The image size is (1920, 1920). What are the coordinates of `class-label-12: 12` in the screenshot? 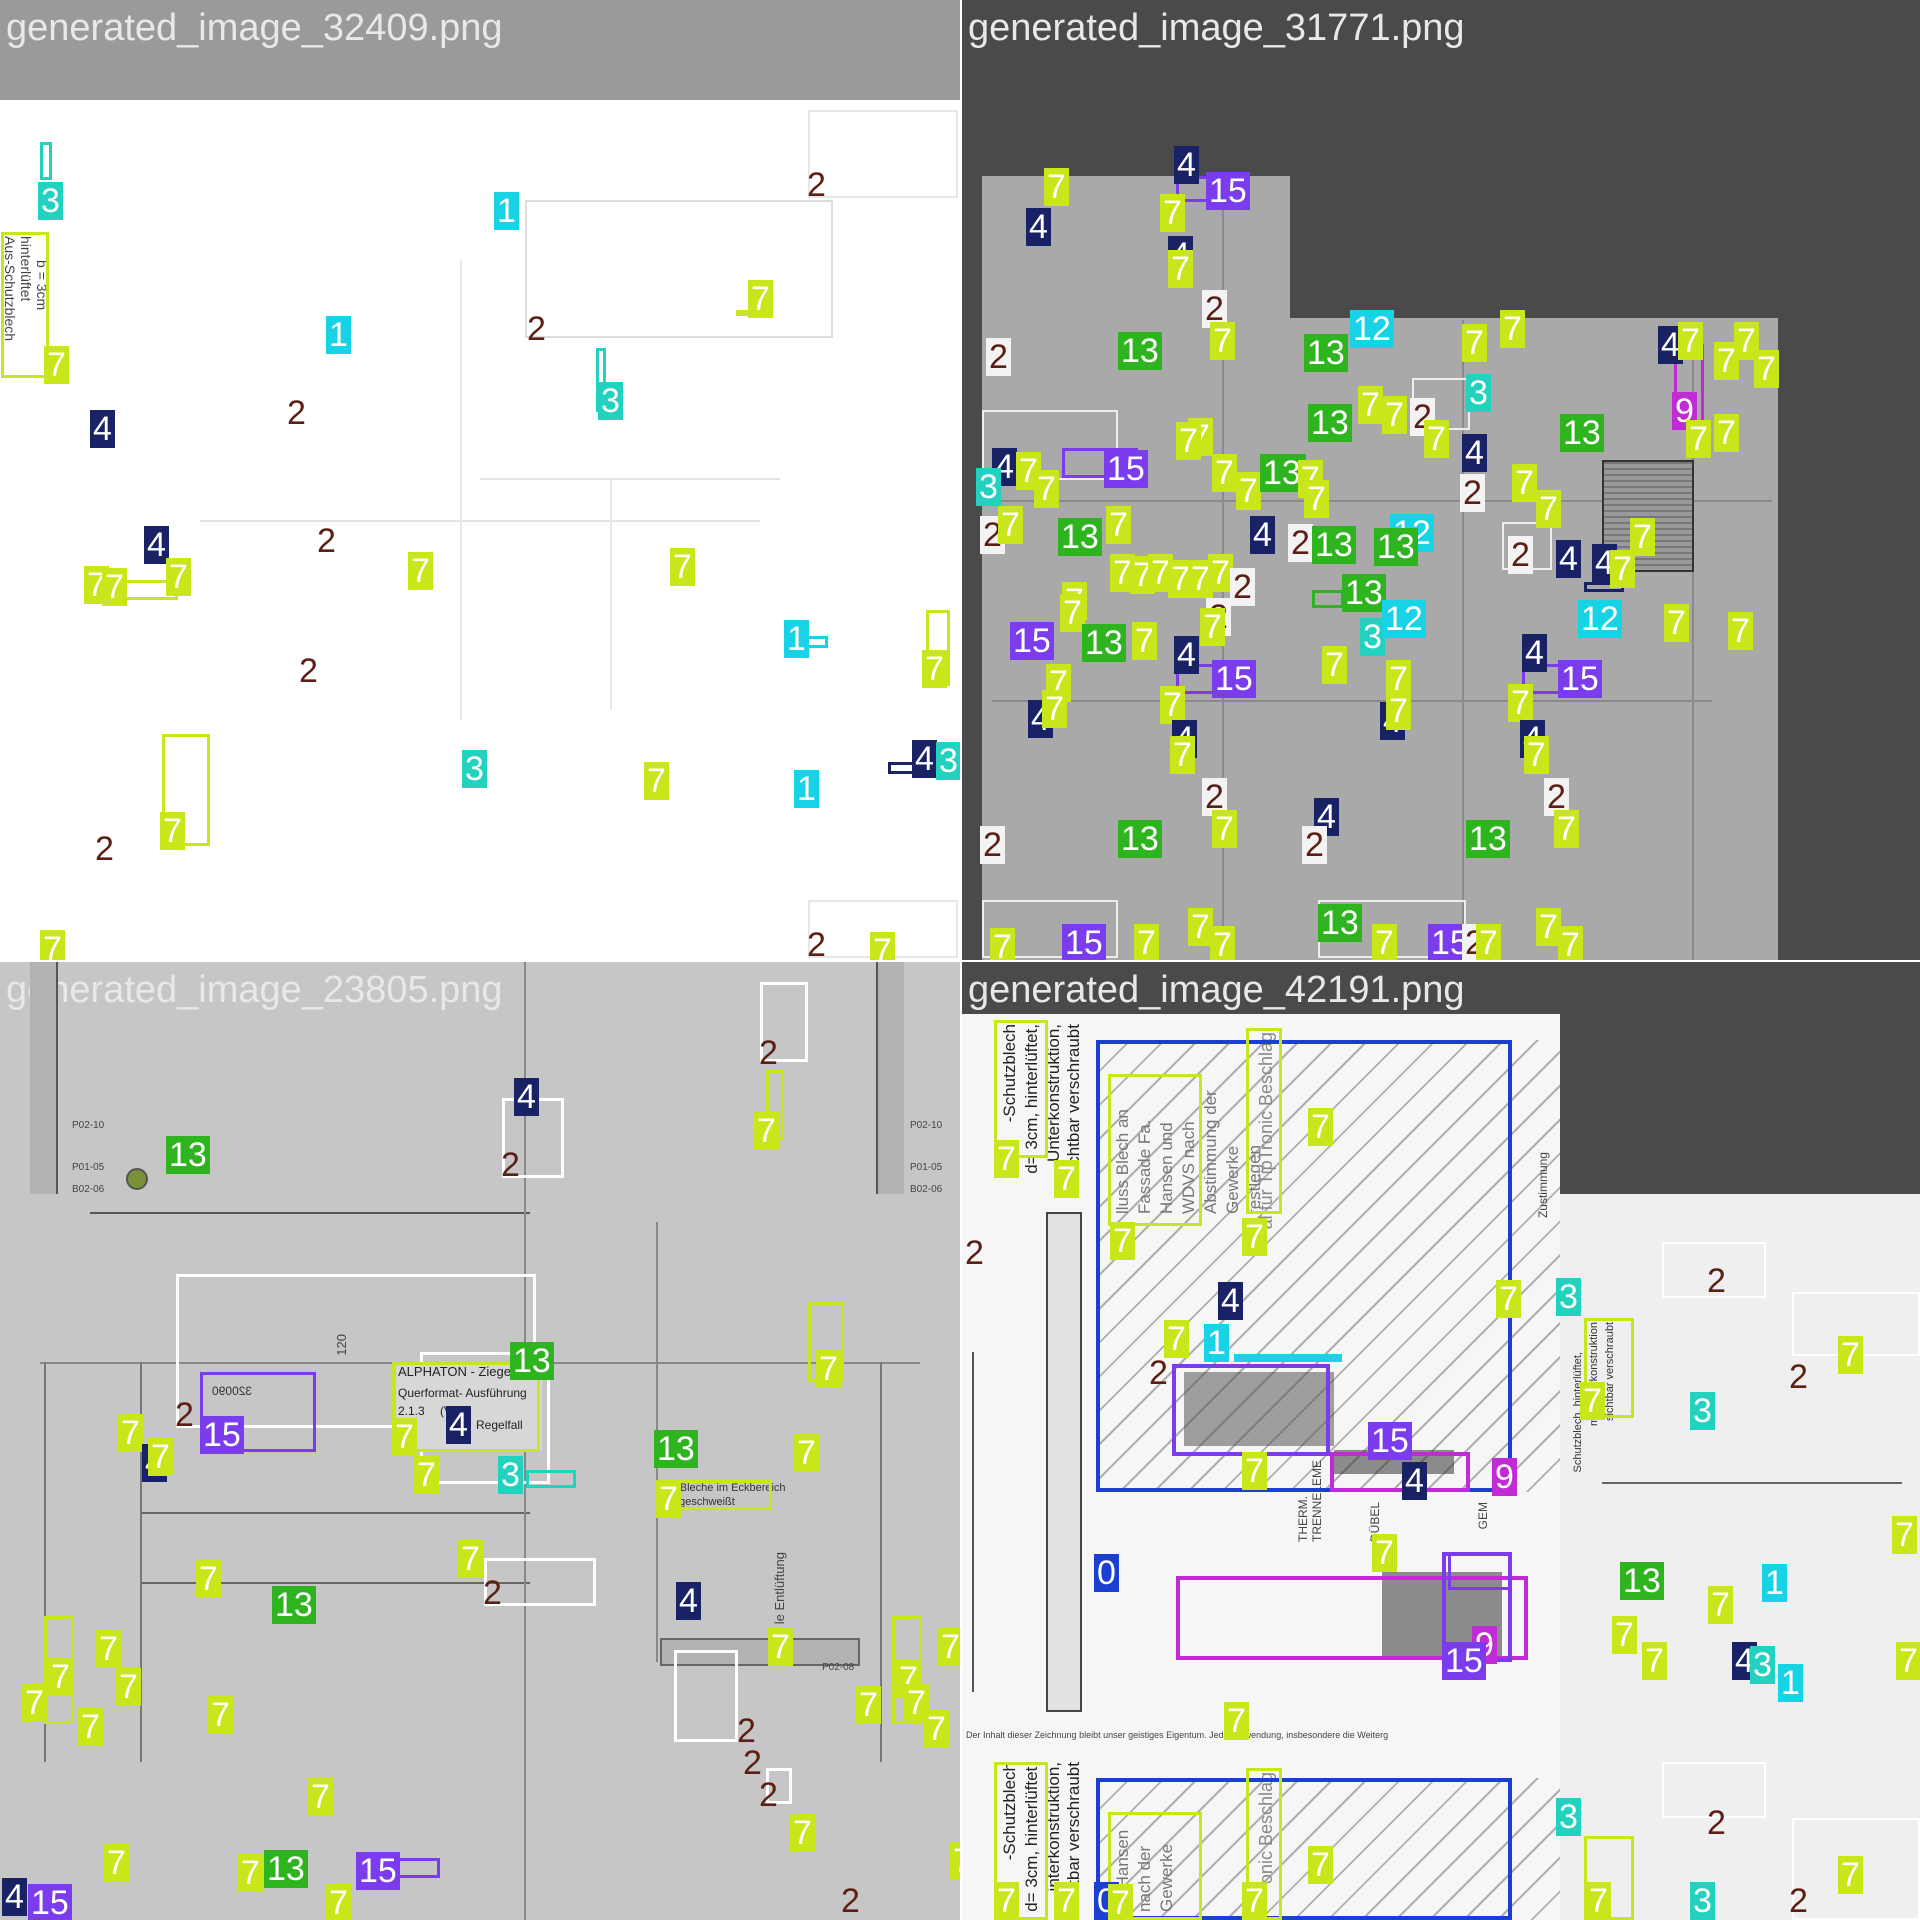 It's located at (1372, 329).